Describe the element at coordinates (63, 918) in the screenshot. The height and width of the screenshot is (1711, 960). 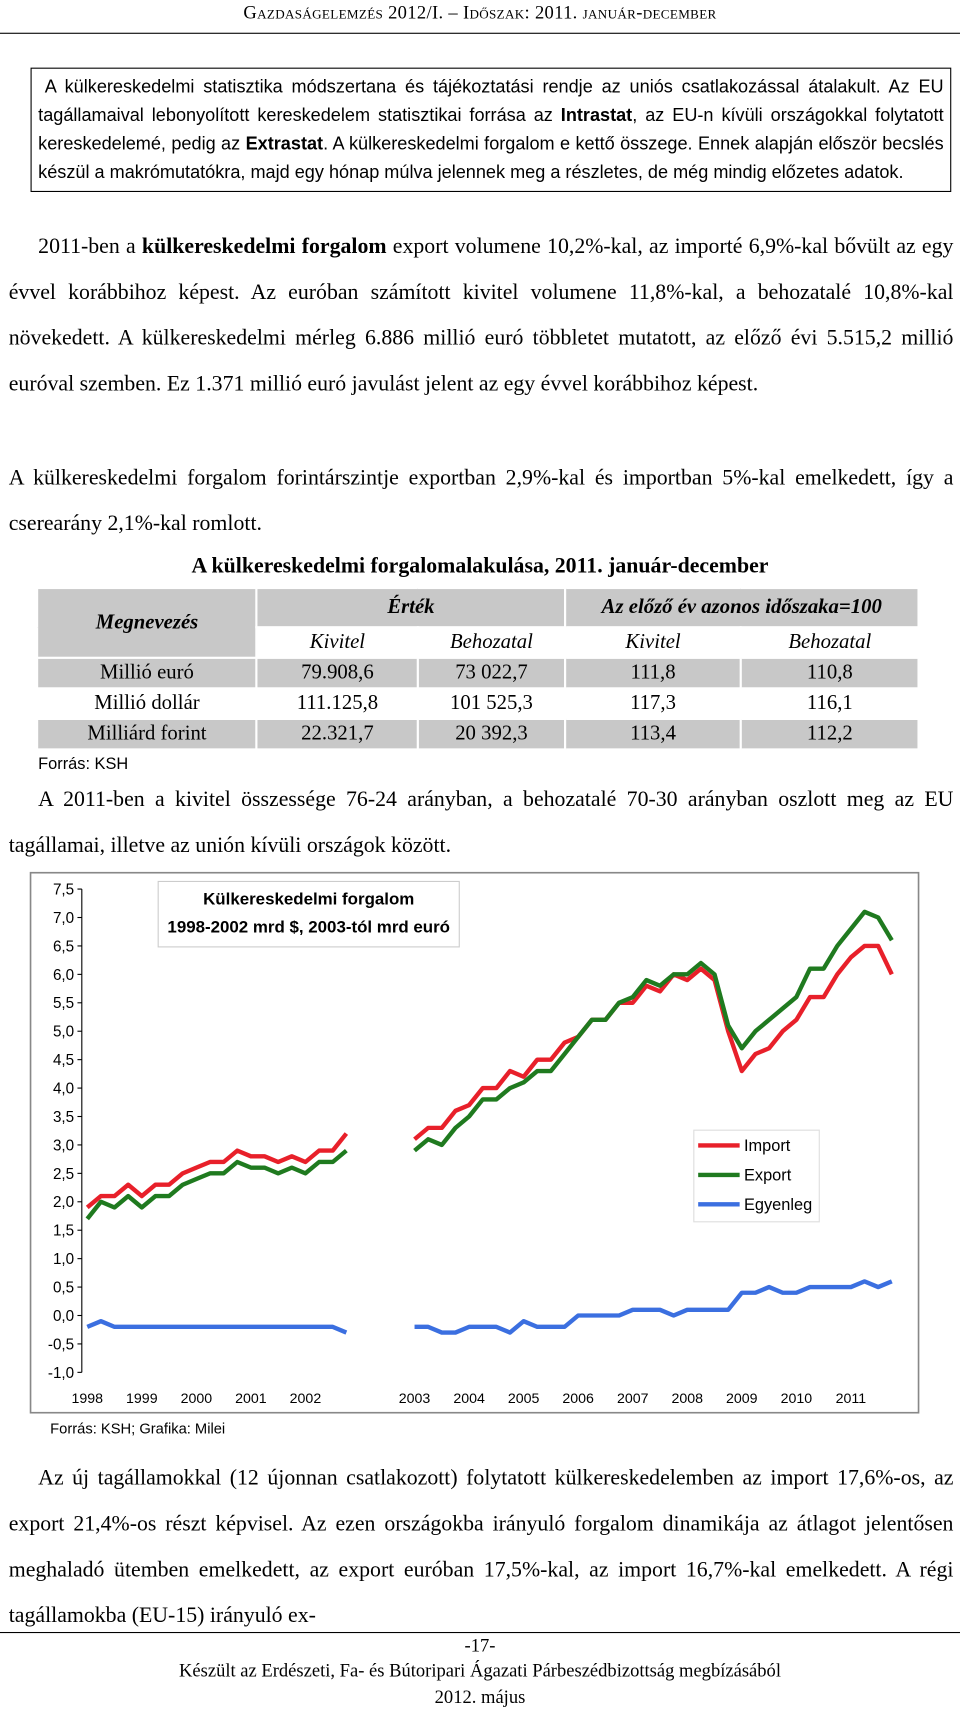
I see `y-tick-label: 7,0` at that location.